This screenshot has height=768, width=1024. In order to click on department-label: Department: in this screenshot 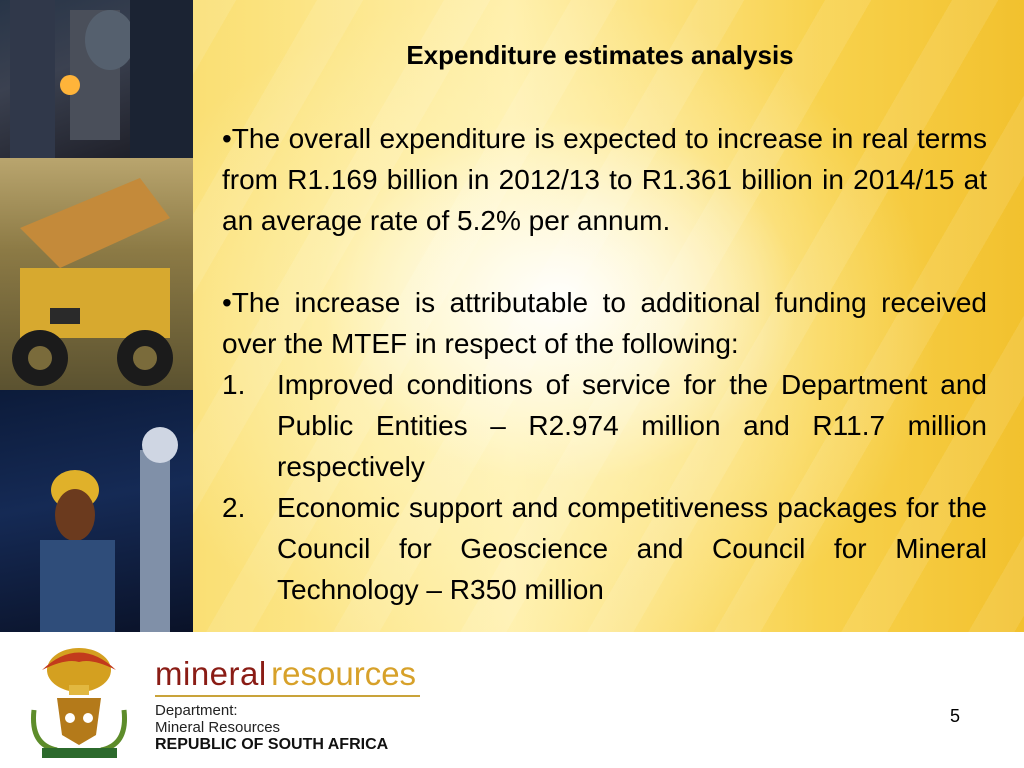, I will do `click(196, 710)`.